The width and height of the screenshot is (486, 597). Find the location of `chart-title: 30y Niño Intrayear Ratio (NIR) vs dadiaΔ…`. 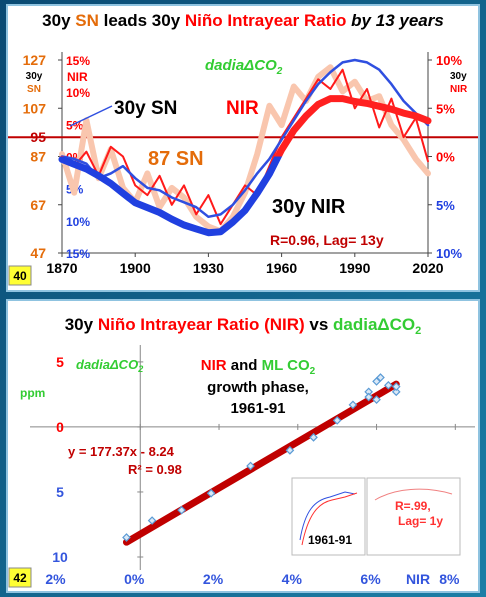

chart-title: 30y Niño Intrayear Ratio (NIR) vs dadiaΔ… is located at coordinates (243, 326).